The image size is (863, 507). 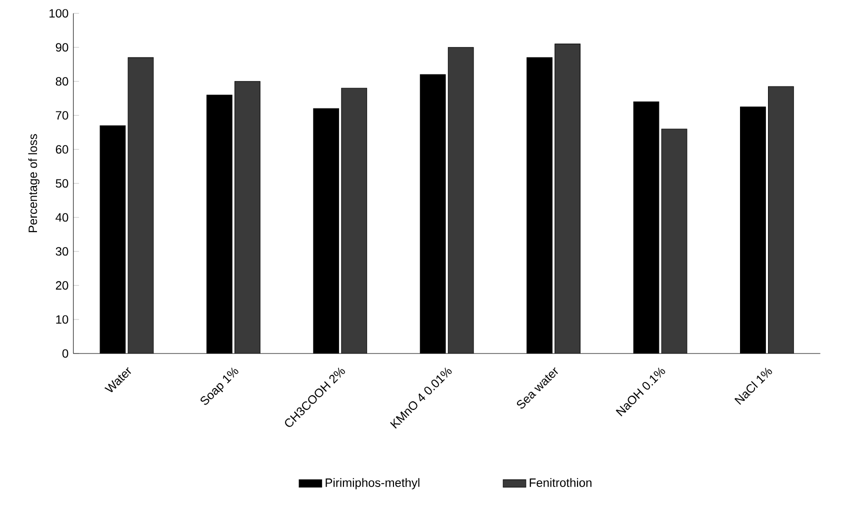 I want to click on y-tick-label: 0, so click(x=65, y=353).